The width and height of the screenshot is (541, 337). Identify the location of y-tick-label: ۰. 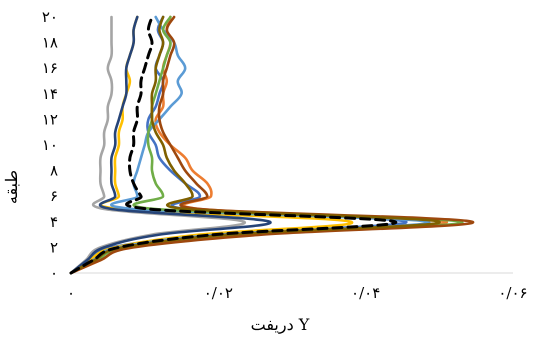
(54, 273).